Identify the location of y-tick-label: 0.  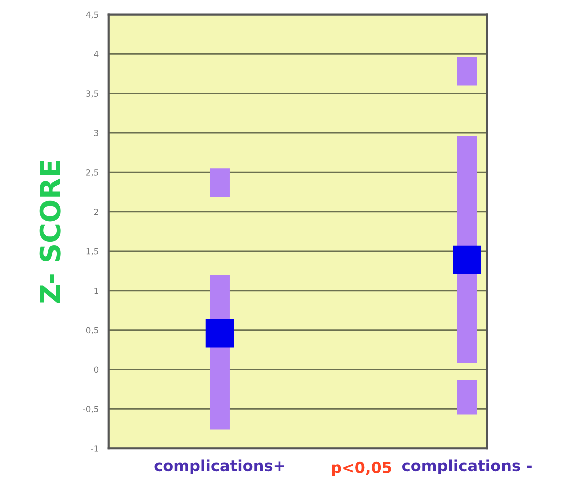
(96, 370).